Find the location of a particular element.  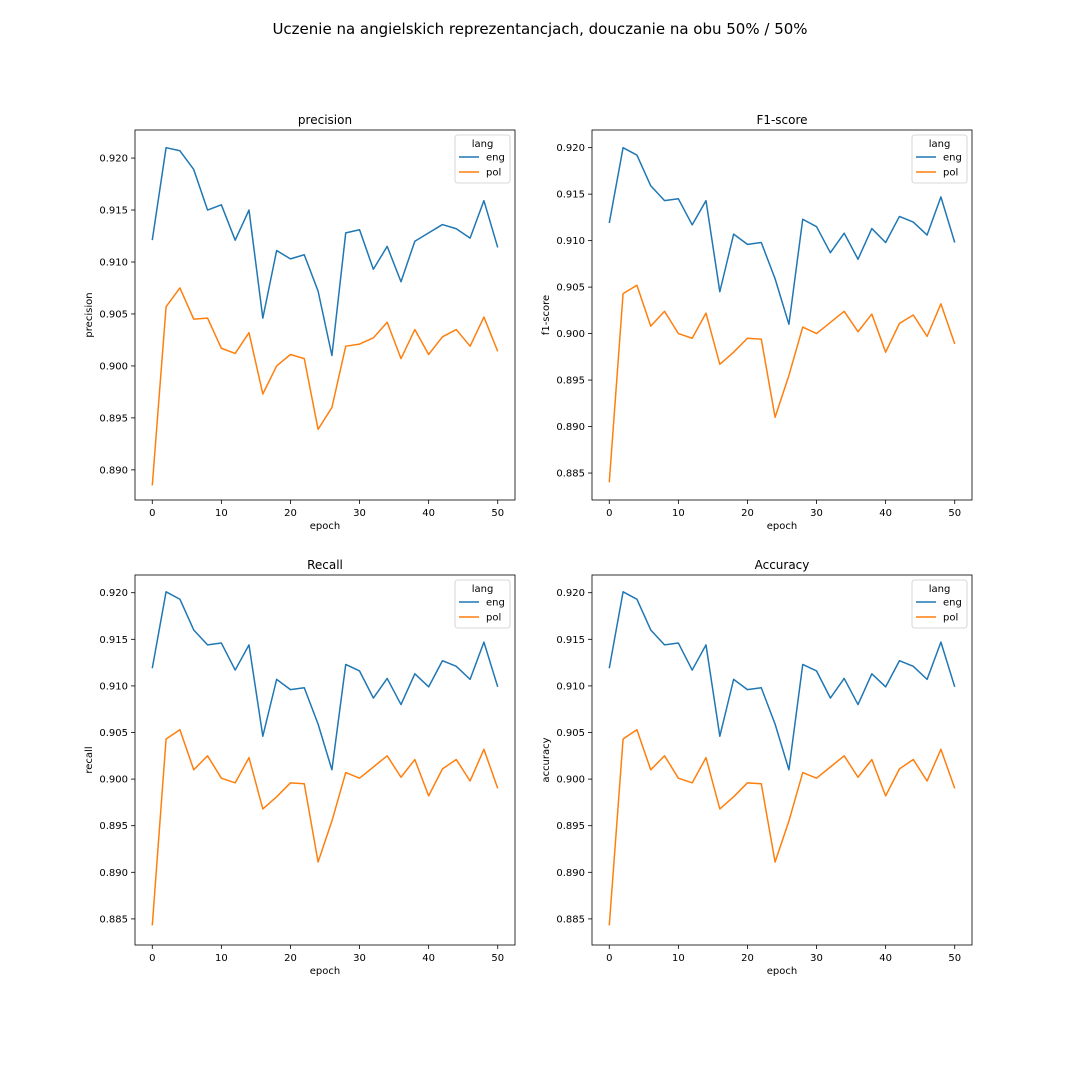

y-axis-label: accuracy is located at coordinates (546, 759).